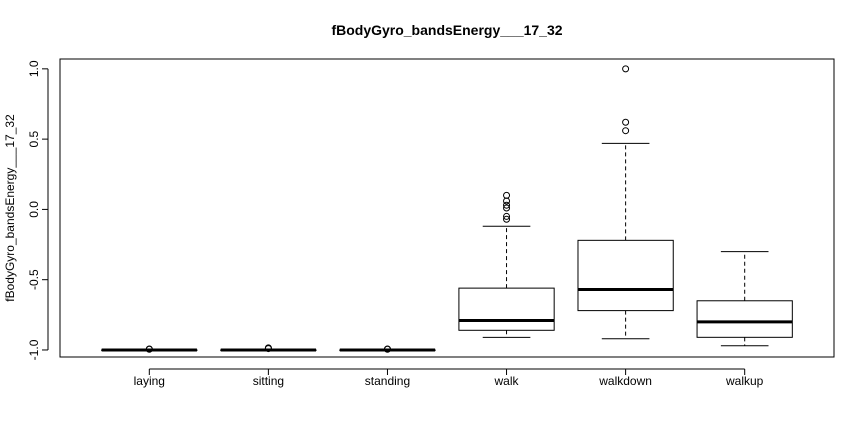  What do you see at coordinates (34, 209) in the screenshot?
I see `y-tick-label: 0.0` at bounding box center [34, 209].